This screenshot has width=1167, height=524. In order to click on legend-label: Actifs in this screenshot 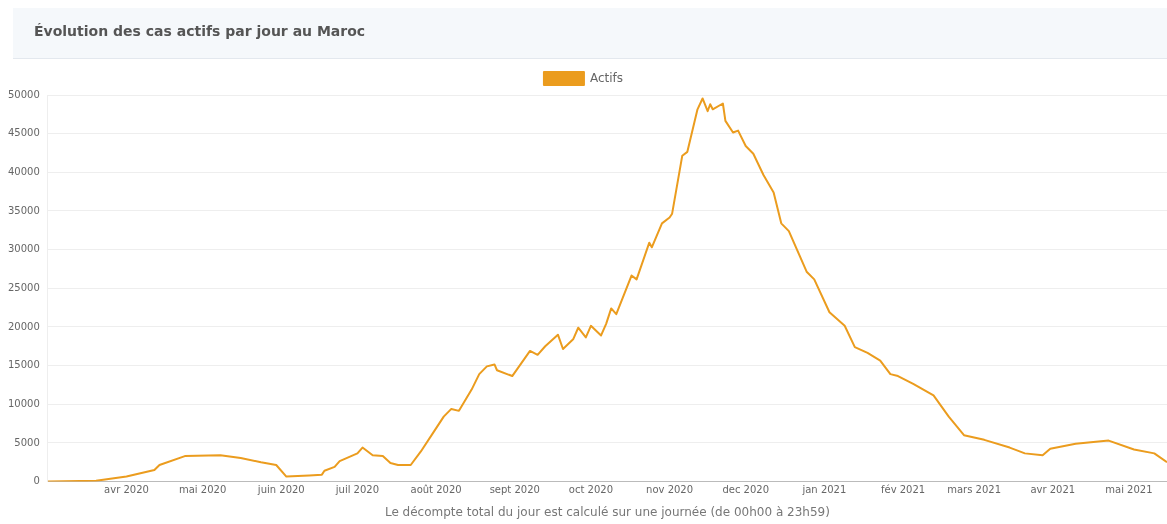, I will do `click(606, 77)`.